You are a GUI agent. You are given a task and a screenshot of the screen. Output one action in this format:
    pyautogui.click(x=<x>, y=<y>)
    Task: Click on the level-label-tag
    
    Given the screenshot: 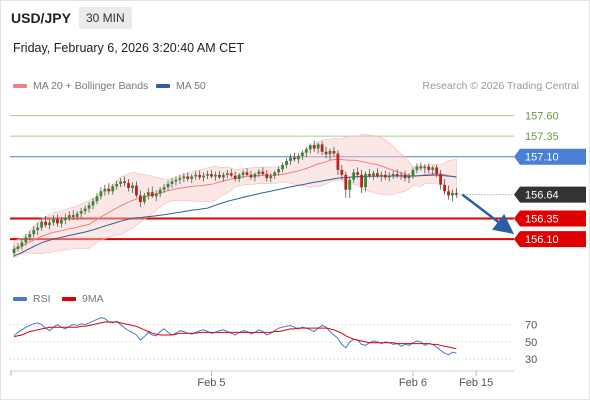 What is the action you would take?
    pyautogui.click(x=550, y=156)
    